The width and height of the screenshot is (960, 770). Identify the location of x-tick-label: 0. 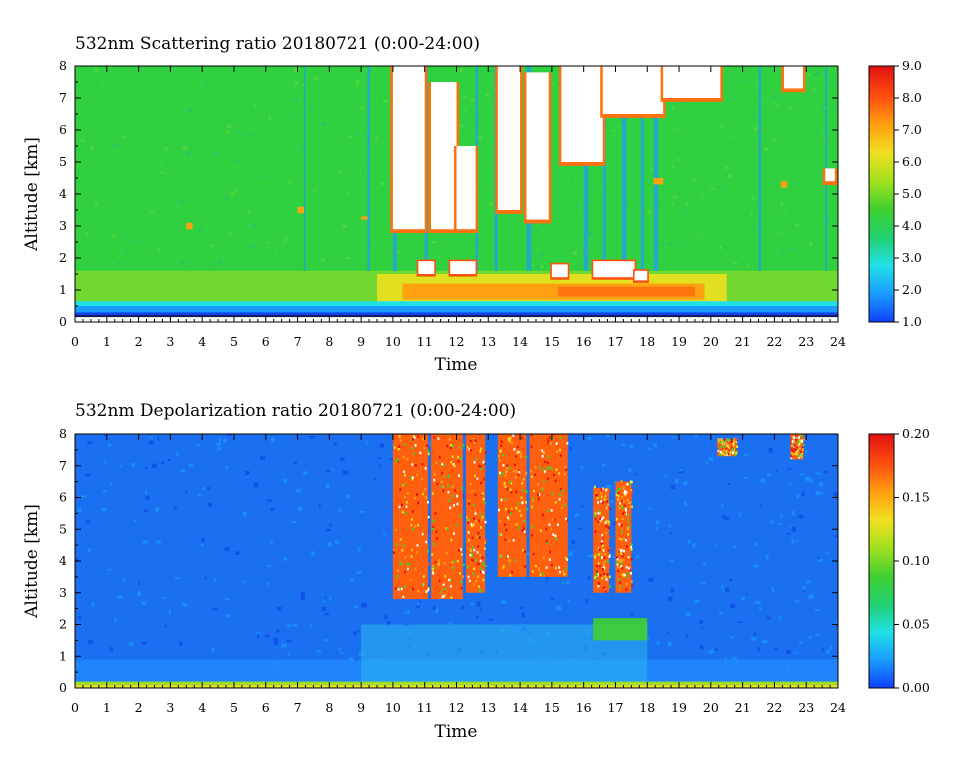
(75, 341).